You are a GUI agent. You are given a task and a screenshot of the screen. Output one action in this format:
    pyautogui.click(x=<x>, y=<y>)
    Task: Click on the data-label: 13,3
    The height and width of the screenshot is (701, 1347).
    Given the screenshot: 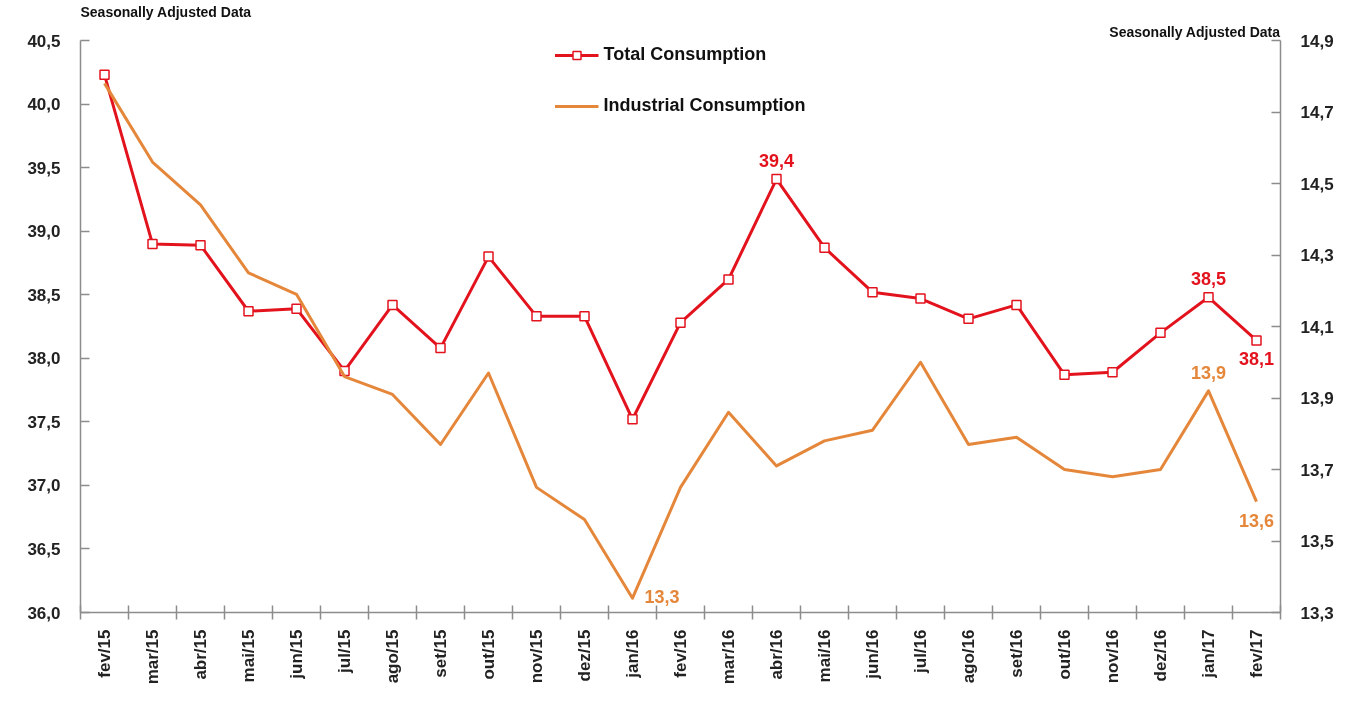 What is the action you would take?
    pyautogui.click(x=662, y=596)
    